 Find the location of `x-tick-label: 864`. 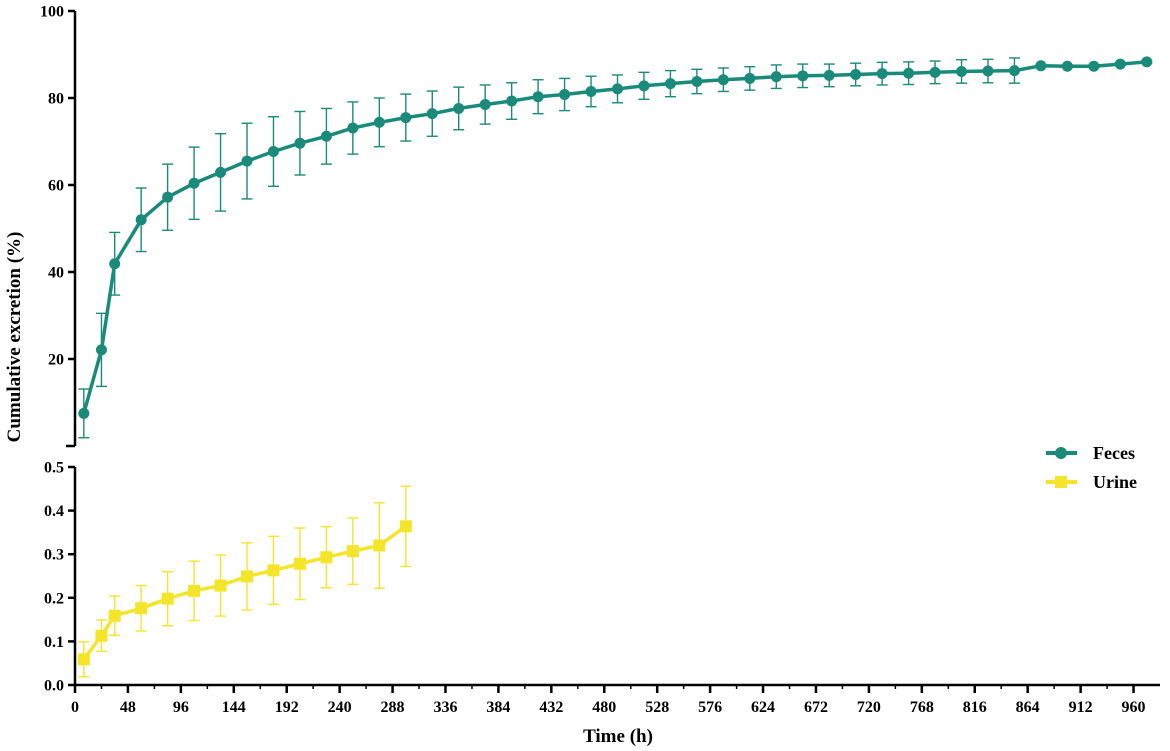

x-tick-label: 864 is located at coordinates (1028, 707).